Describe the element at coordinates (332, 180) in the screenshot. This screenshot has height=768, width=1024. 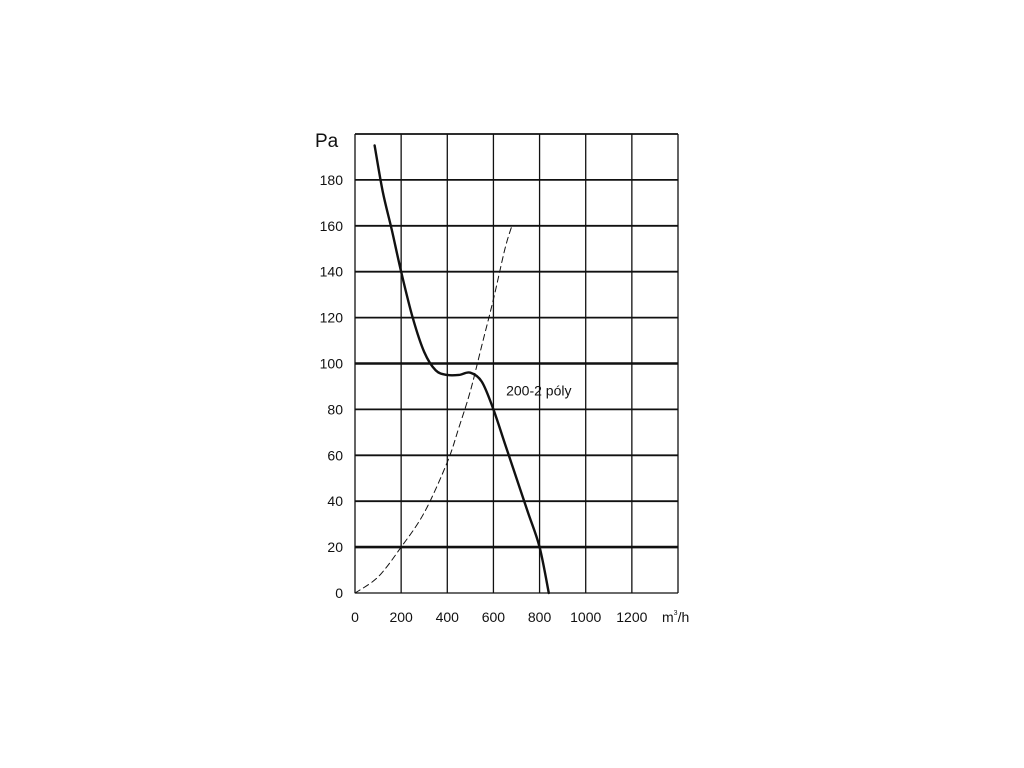
I see `y-tick-label: 180` at that location.